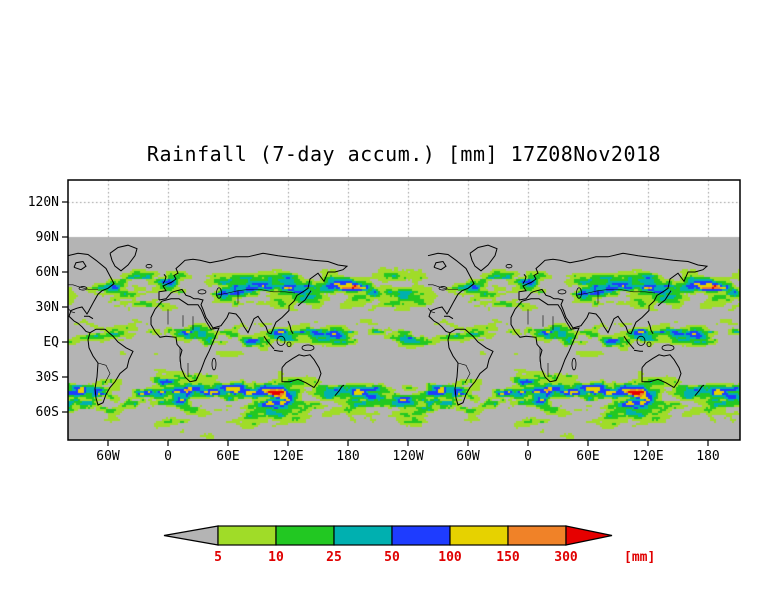 The width and height of the screenshot is (784, 612). What do you see at coordinates (47, 272) in the screenshot?
I see `y-axis-tick-label: 60N` at bounding box center [47, 272].